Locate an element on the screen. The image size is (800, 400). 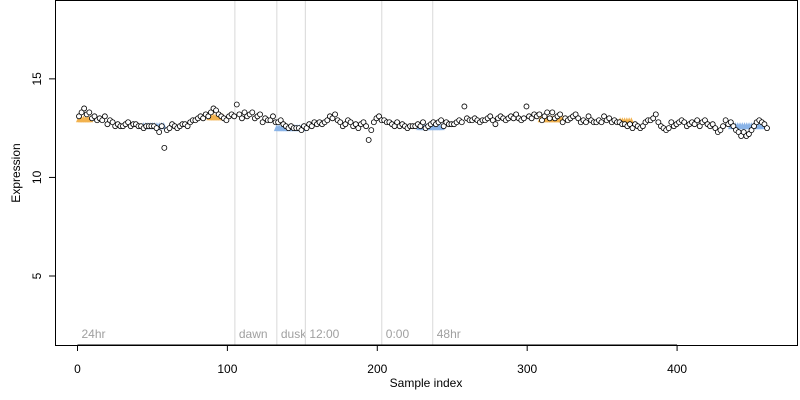
annotation-label: 0:00 is located at coordinates (398, 334).